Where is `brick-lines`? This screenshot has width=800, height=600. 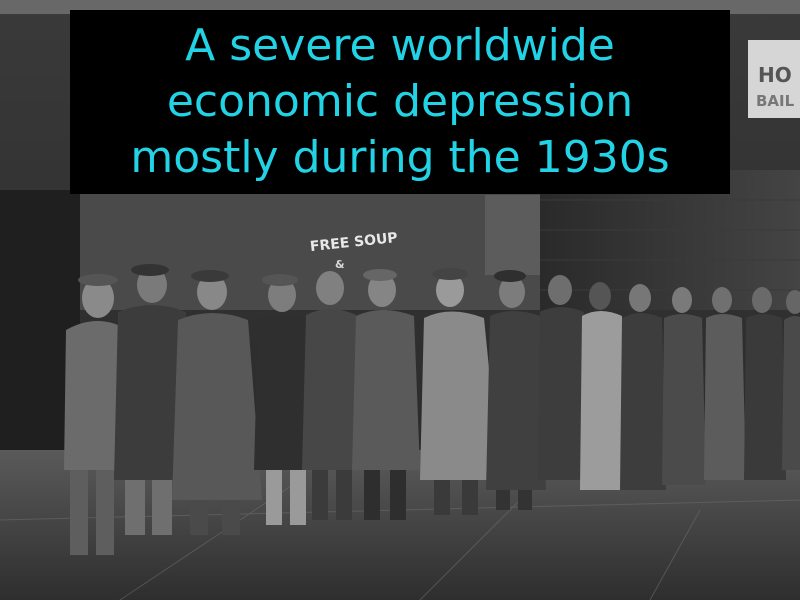
brick-lines is located at coordinates (670, 245).